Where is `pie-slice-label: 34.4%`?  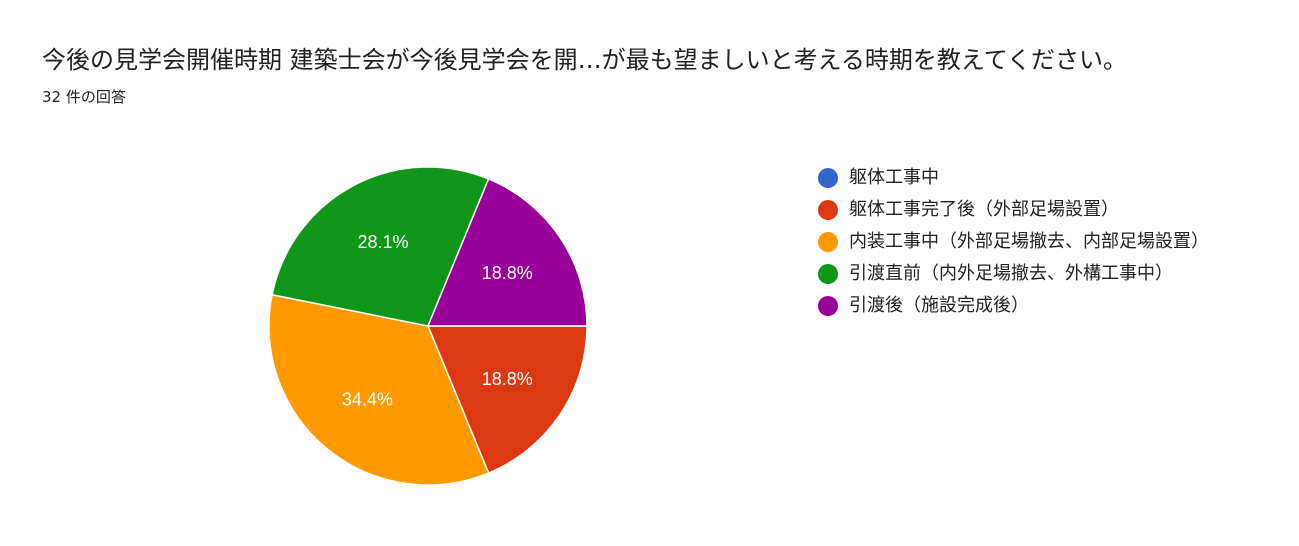 pie-slice-label: 34.4% is located at coordinates (367, 400).